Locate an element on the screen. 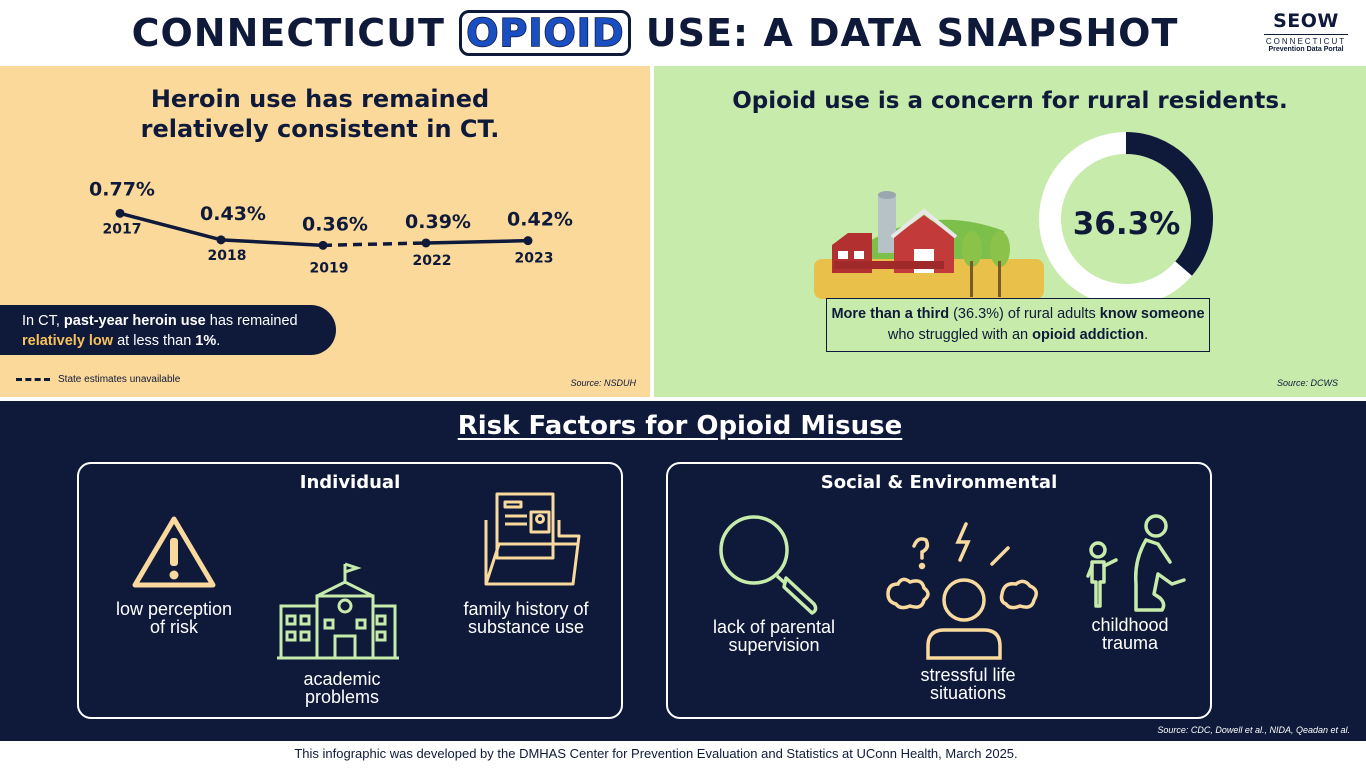 This screenshot has height=768, width=1366. rural-text-bold: opioid addiction is located at coordinates (1088, 335).